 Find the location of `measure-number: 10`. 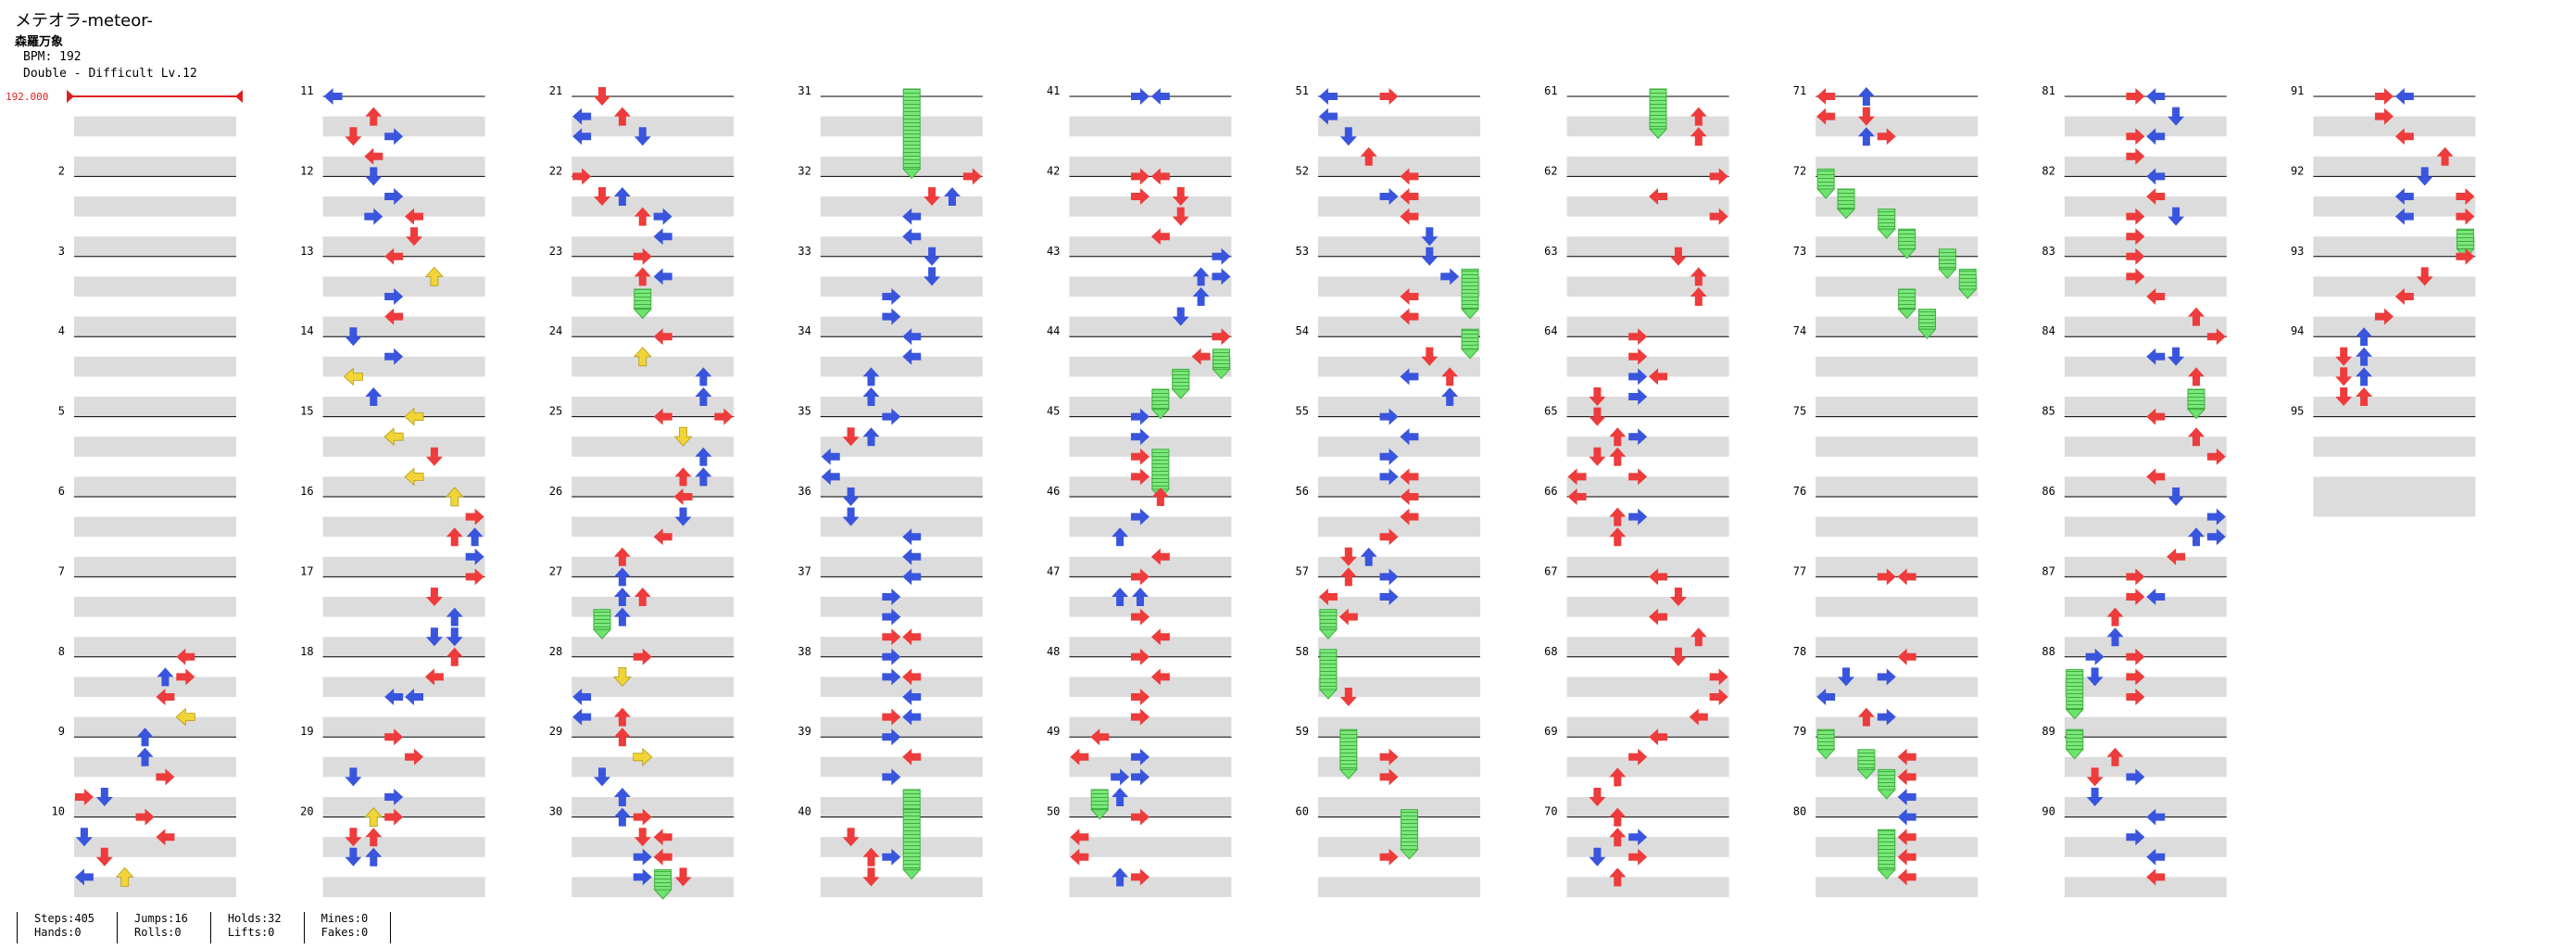

measure-number: 10 is located at coordinates (58, 811).